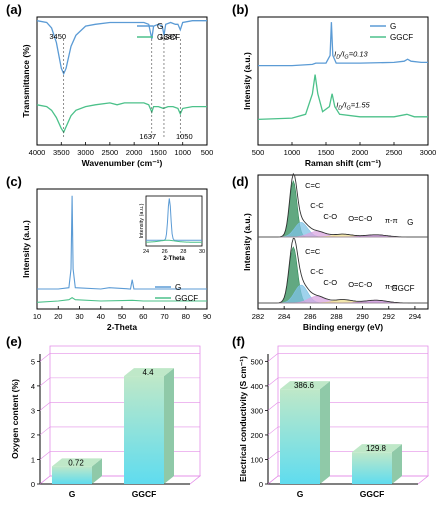 This screenshot has width=441, height=515. Describe the element at coordinates (258, 316) in the screenshot. I see `panel-d-xtick-label: 282` at that location.